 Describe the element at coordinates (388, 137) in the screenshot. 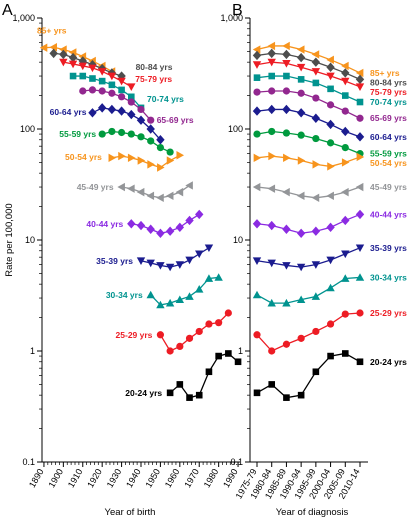

I see `panel-b-series-label: 60-64 yrs` at that location.